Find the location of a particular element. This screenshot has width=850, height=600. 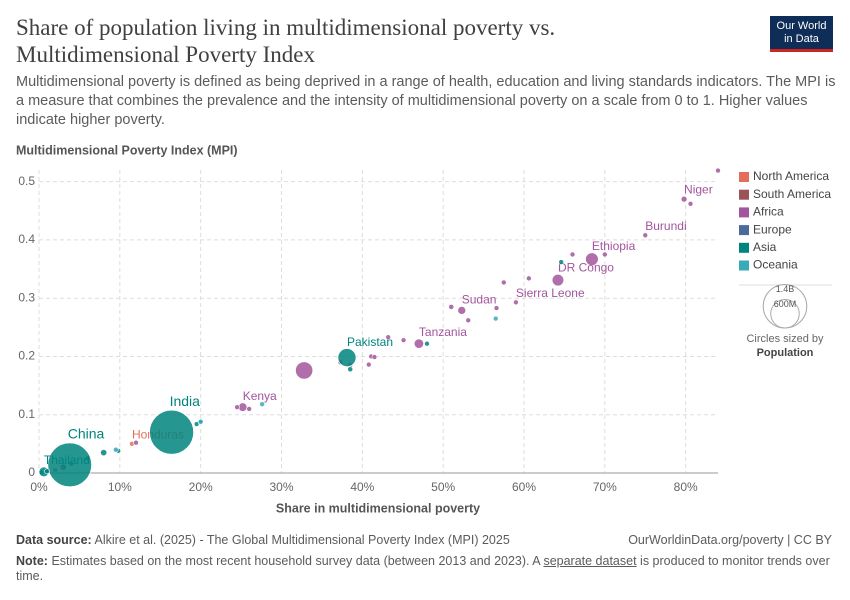

note-link: separate dataset is located at coordinates (590, 561).